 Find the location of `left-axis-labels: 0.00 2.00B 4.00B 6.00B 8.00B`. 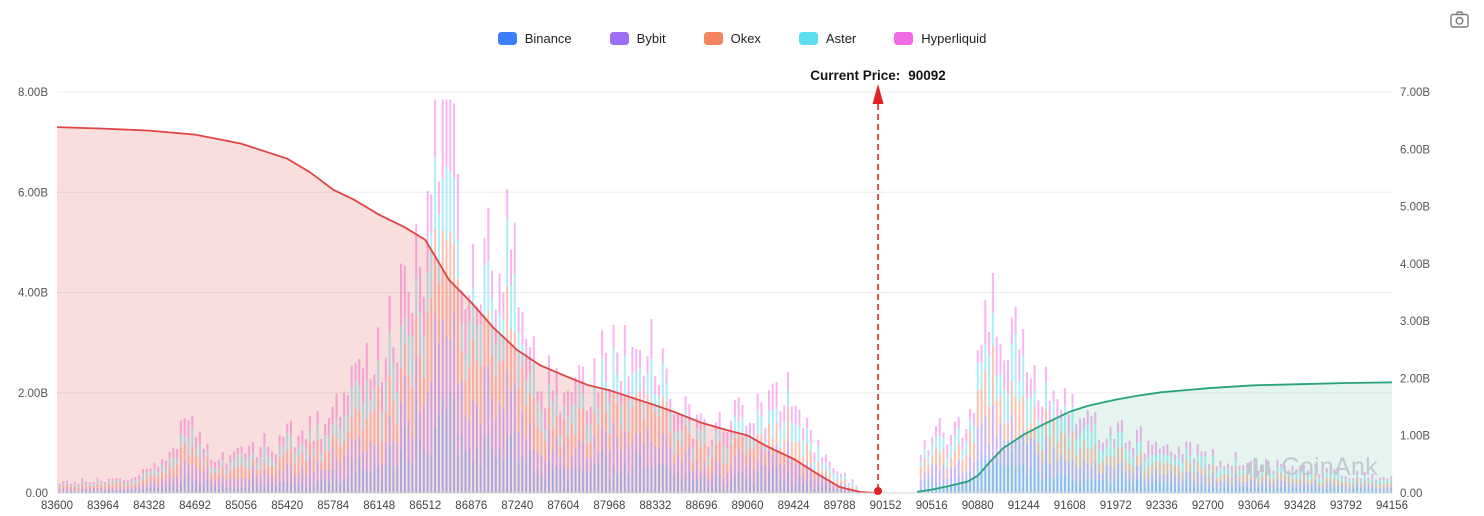

left-axis-labels: 0.00 2.00B 4.00B 6.00B 8.00B is located at coordinates (33, 293).